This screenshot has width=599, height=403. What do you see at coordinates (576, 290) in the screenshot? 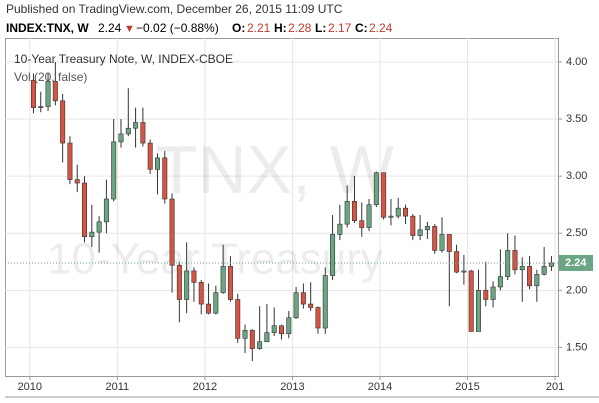
I see `y-tick-label: 2.00` at bounding box center [576, 290].